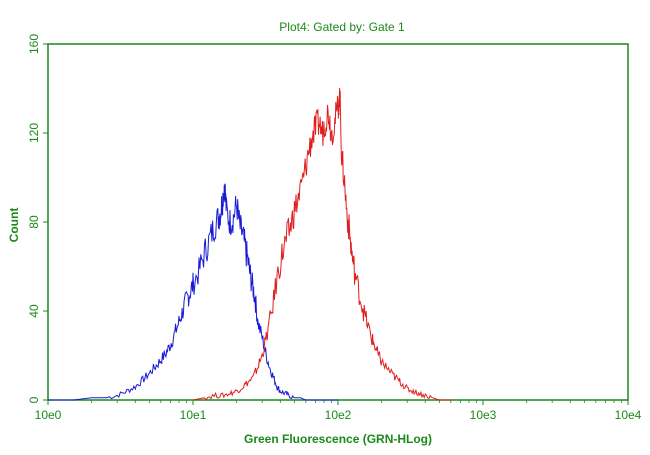 The height and width of the screenshot is (455, 650). Describe the element at coordinates (34, 311) in the screenshot. I see `y-tick-label: 40` at that location.